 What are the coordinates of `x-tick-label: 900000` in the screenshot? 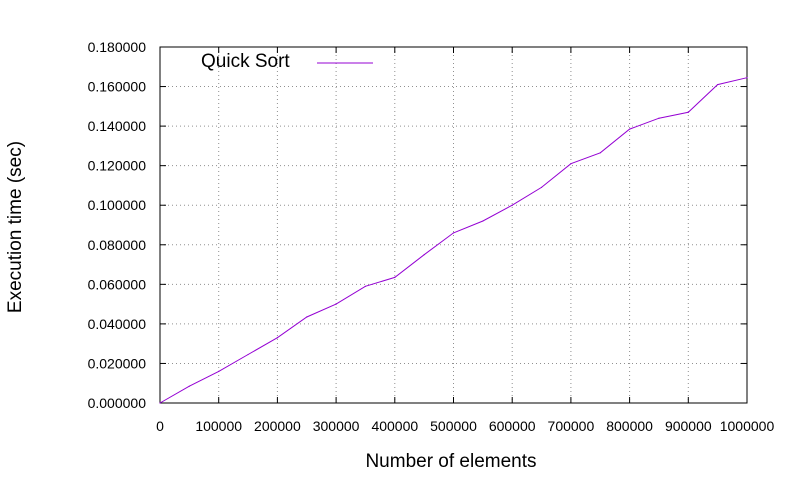 It's located at (688, 426).